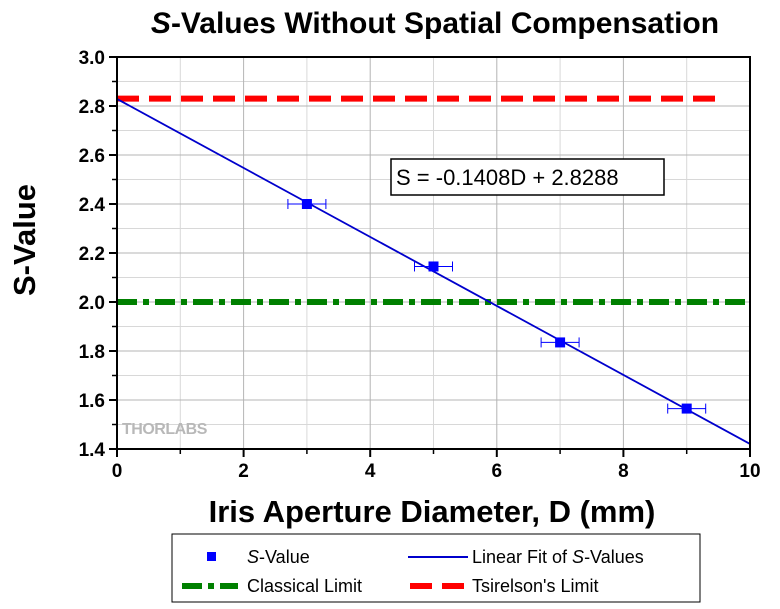 The height and width of the screenshot is (609, 780). Describe the element at coordinates (243, 471) in the screenshot. I see `x-tick-label: 2` at that location.